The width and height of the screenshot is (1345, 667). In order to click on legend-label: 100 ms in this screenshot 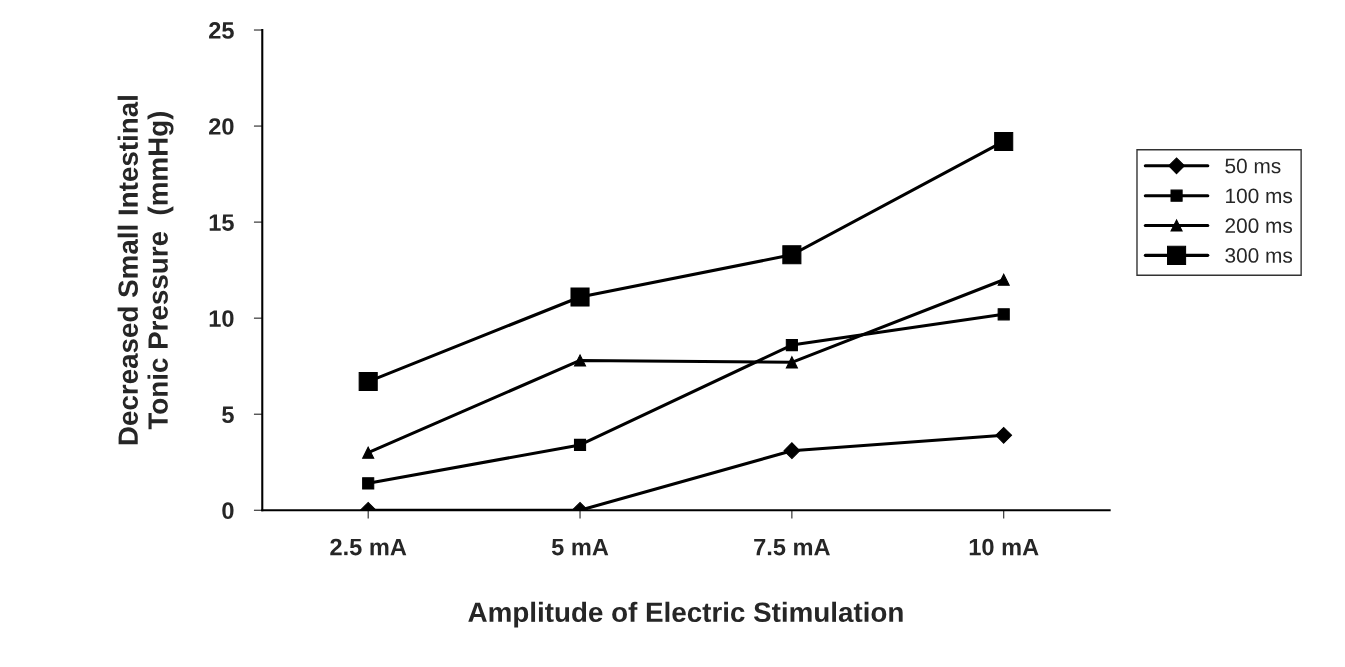, I will do `click(1259, 196)`.